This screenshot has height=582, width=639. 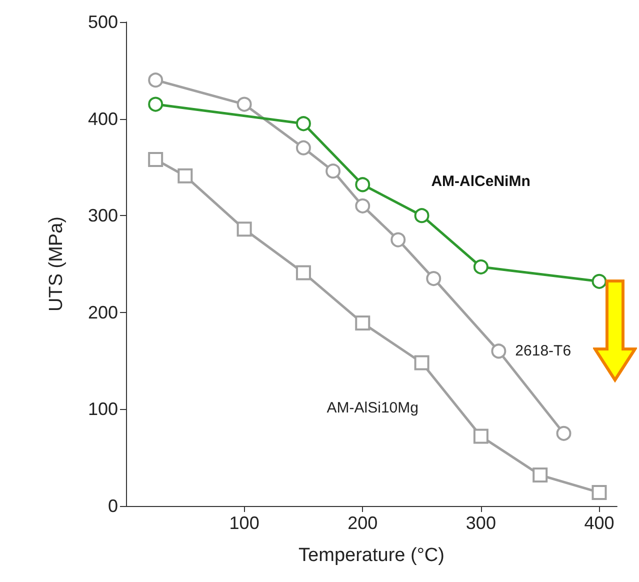 I want to click on y-tick-label: 200, so click(x=103, y=312).